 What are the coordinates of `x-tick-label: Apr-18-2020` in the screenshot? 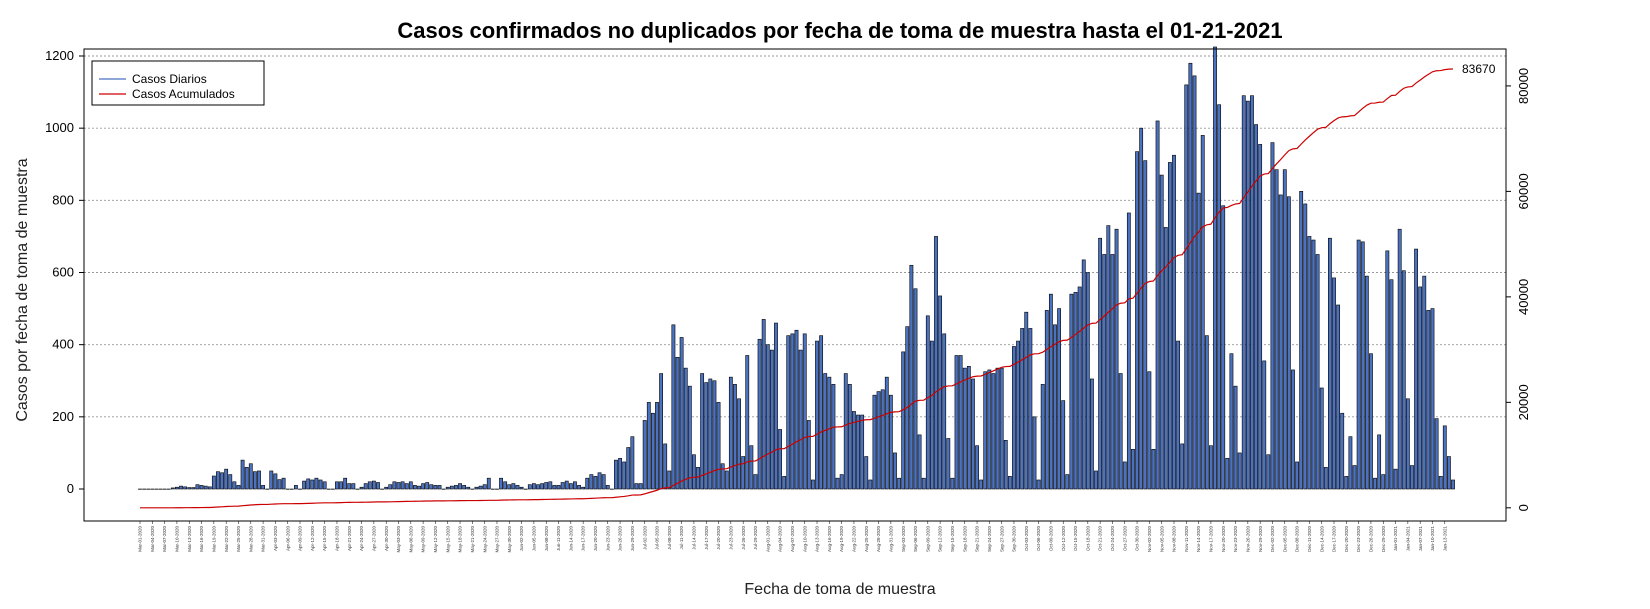 It's located at (337, 539).